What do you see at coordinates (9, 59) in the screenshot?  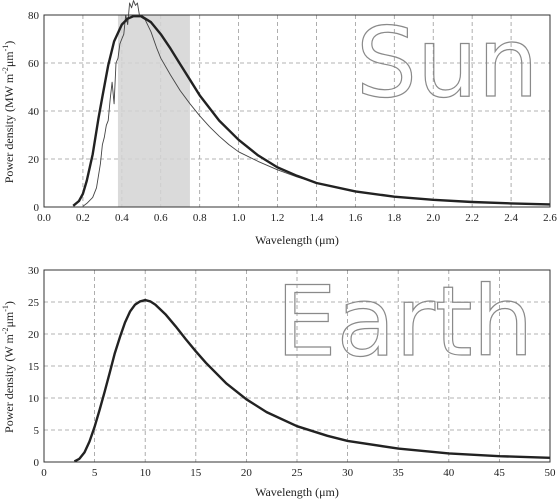 I see `sun-ylabel-mid: μm` at bounding box center [9, 59].